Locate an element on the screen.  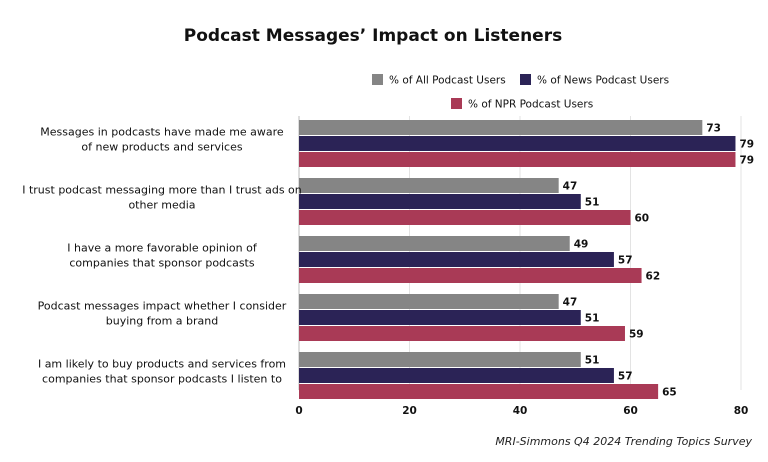
legend-item: % of NPR Podcast Users is located at coordinates (522, 104).